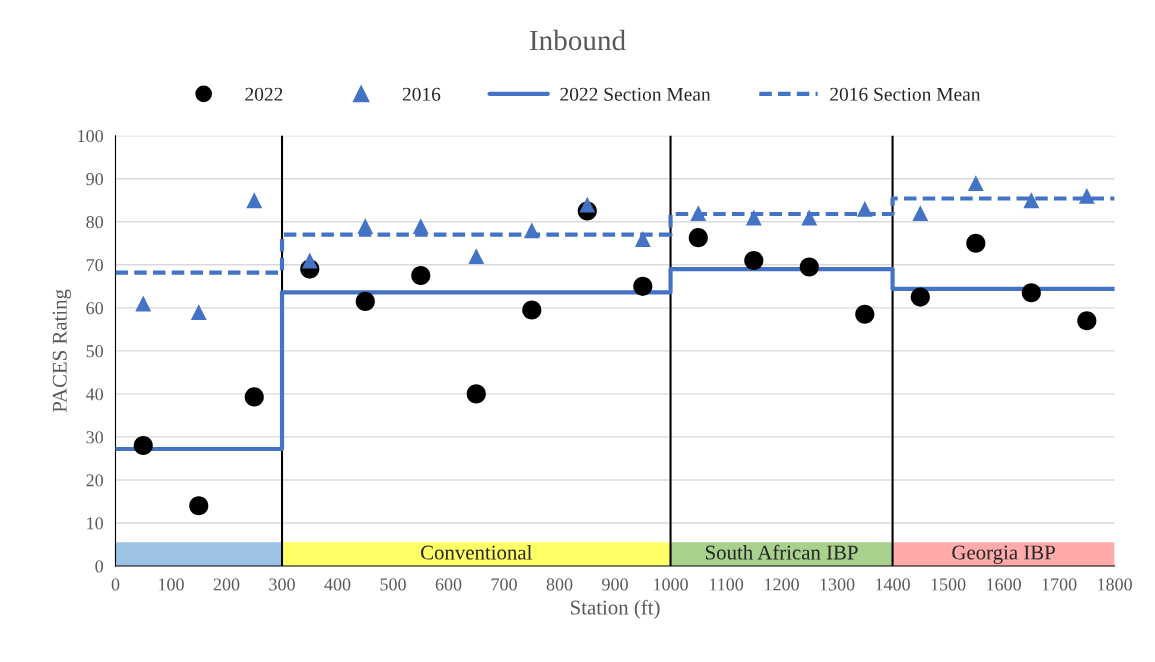 Image resolution: width=1155 pixels, height=662 pixels. What do you see at coordinates (615, 584) in the screenshot?
I see `x-tick-label: 900` at bounding box center [615, 584].